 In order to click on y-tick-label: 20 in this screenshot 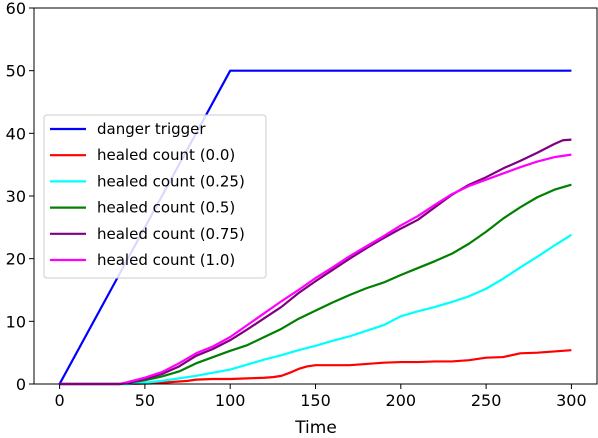, I will do `click(16, 259)`.